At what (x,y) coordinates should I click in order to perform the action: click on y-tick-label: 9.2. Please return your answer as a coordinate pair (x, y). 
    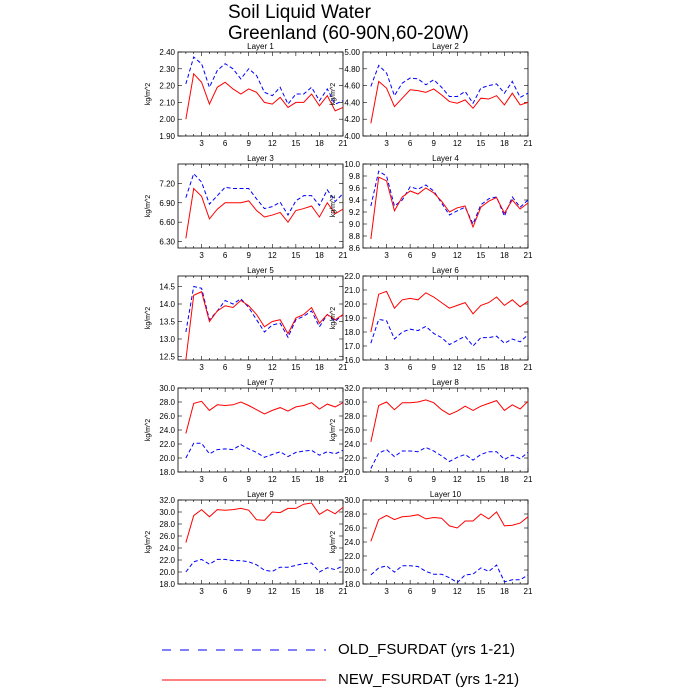
    Looking at the image, I should click on (355, 212).